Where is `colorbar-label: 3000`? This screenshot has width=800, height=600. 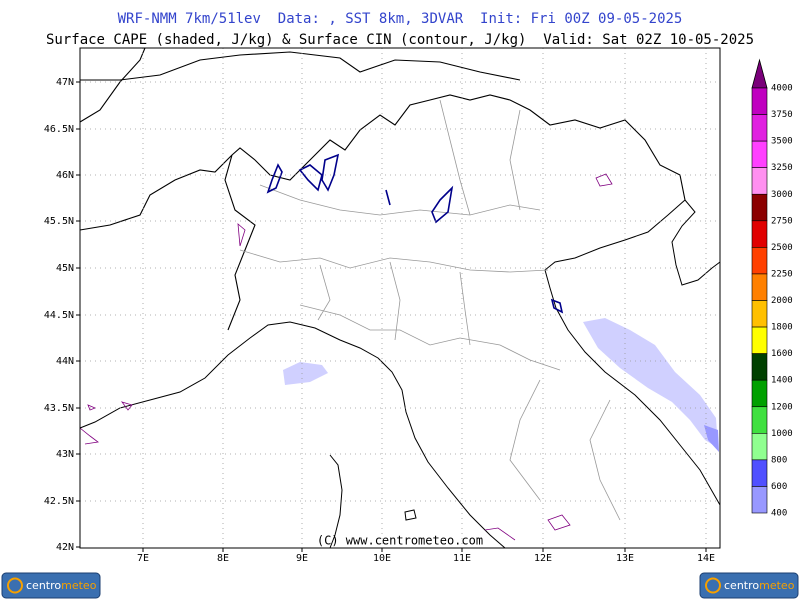
colorbar-label: 3000 is located at coordinates (782, 195).